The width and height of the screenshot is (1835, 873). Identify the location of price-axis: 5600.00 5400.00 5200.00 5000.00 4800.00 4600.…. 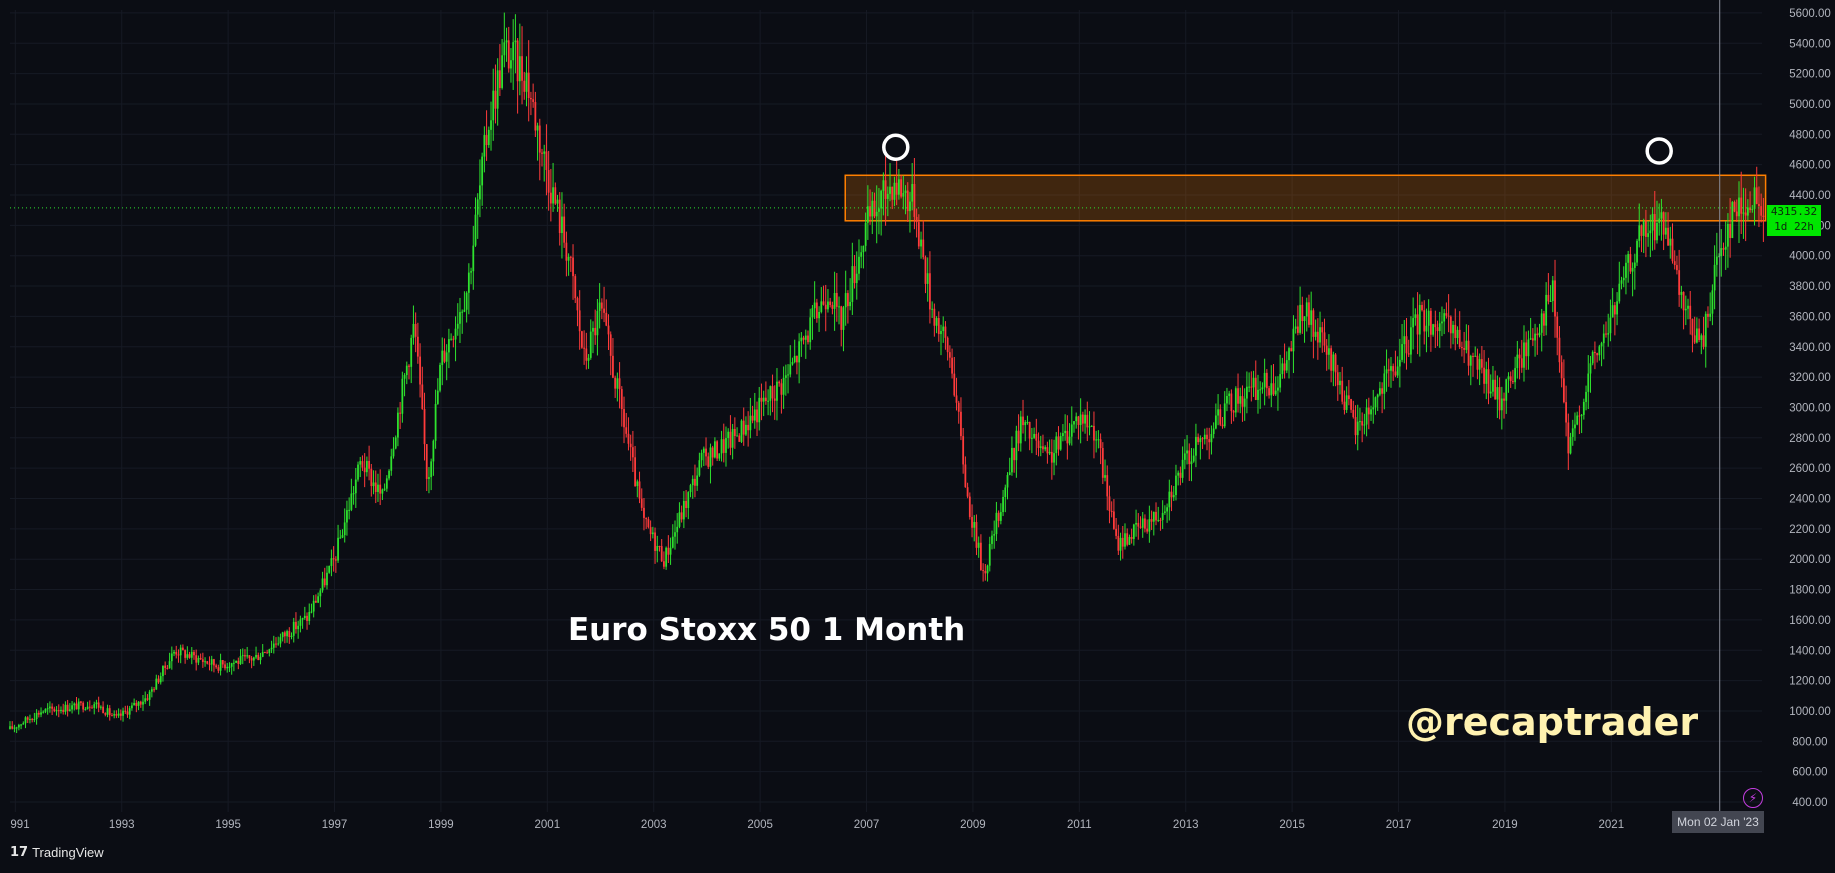
(1810, 408).